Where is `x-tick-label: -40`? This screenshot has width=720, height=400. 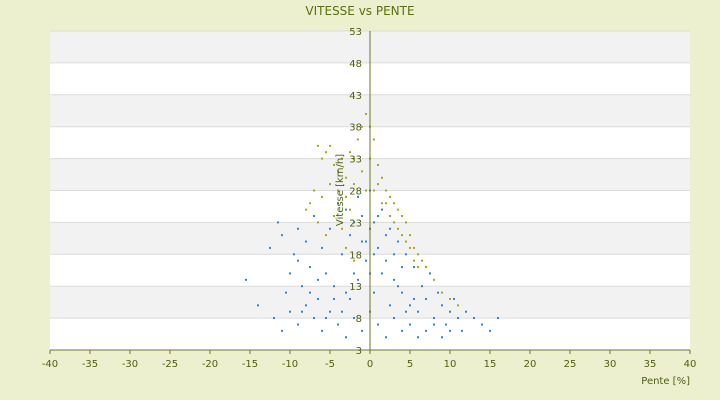
x-tick-label: -40 is located at coordinates (50, 364).